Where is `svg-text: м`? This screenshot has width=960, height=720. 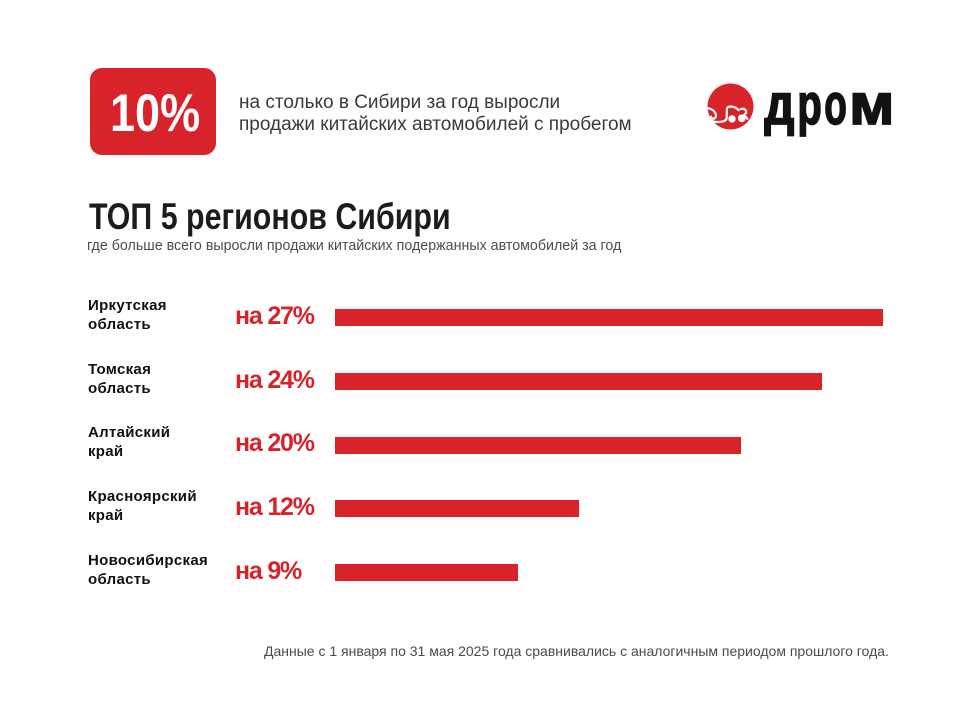
svg-text: м is located at coordinates (871, 108).